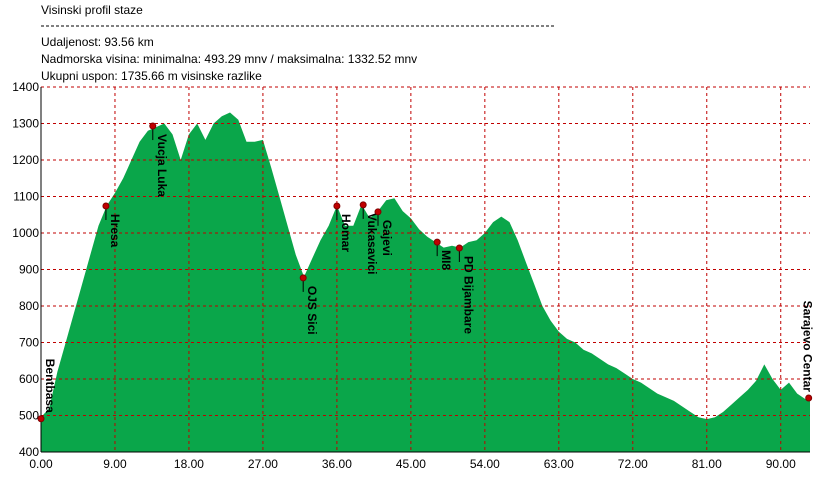 The image size is (829, 479). Describe the element at coordinates (29, 306) in the screenshot. I see `y-tick-label: 800` at that location.